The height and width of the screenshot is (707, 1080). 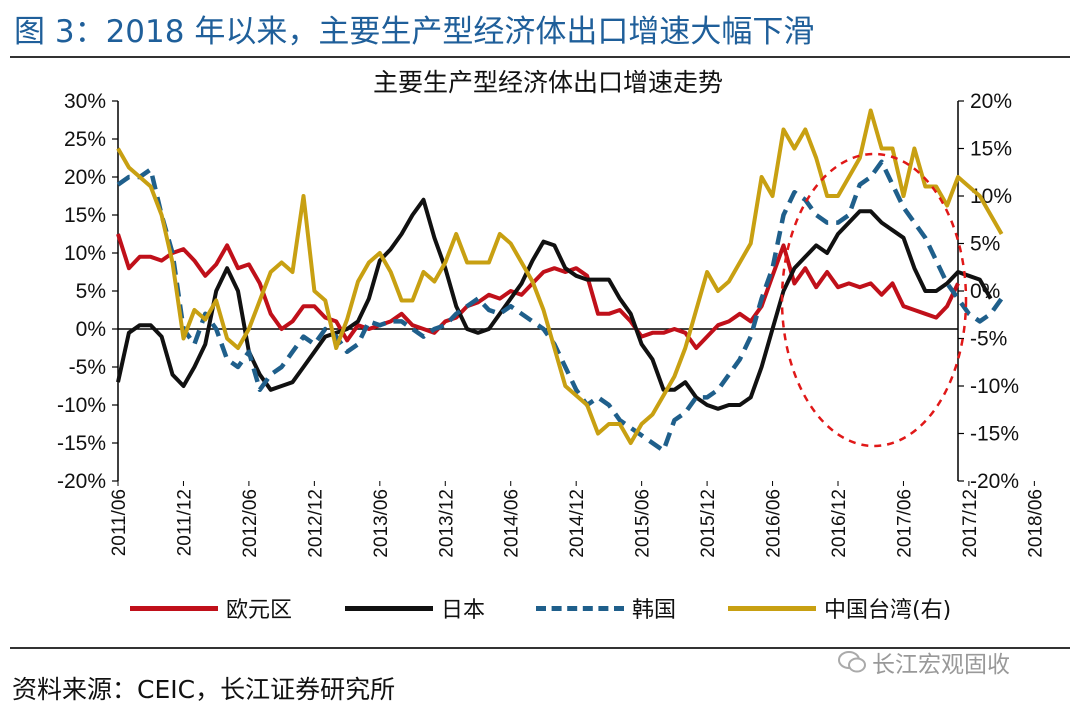 I want to click on left-tick-label: 25%, so click(x=85, y=139).